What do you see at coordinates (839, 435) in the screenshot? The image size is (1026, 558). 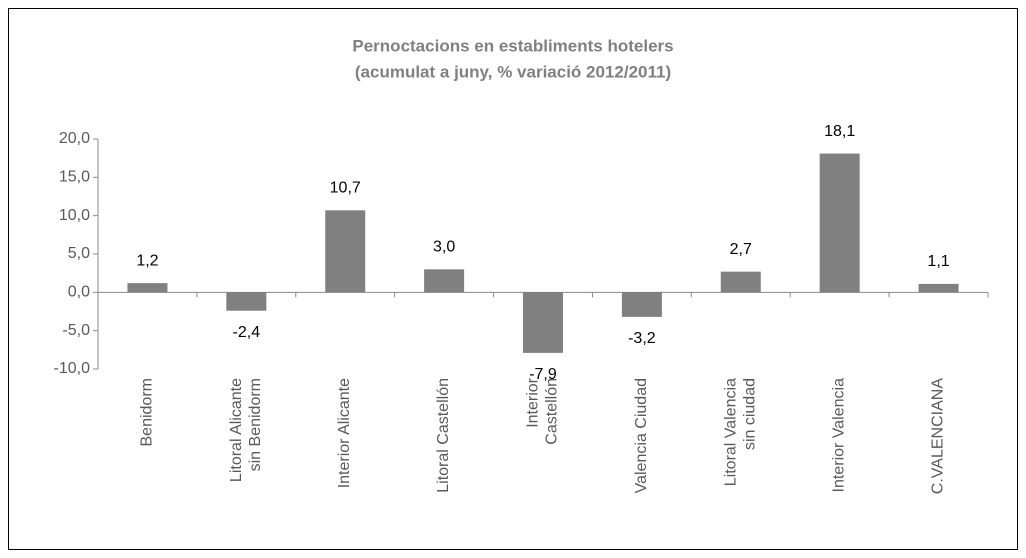 I see `x-tick-label: Interior Valencia` at bounding box center [839, 435].